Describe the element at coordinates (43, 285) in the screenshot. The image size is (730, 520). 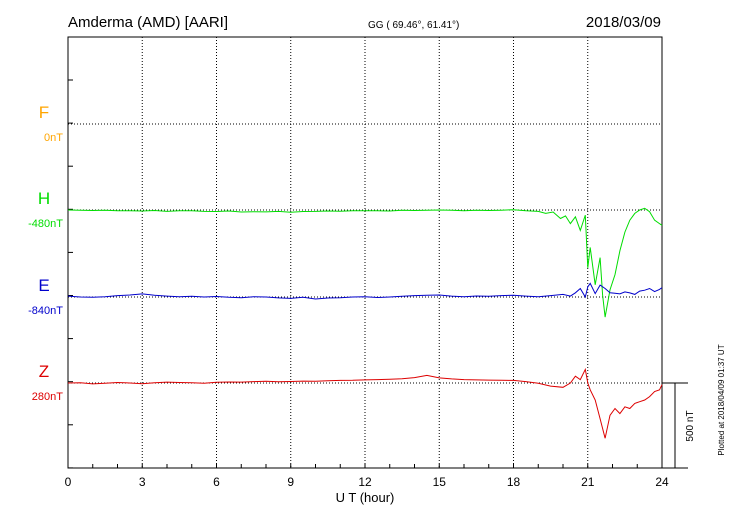
I see `series-name-e: E` at that location.